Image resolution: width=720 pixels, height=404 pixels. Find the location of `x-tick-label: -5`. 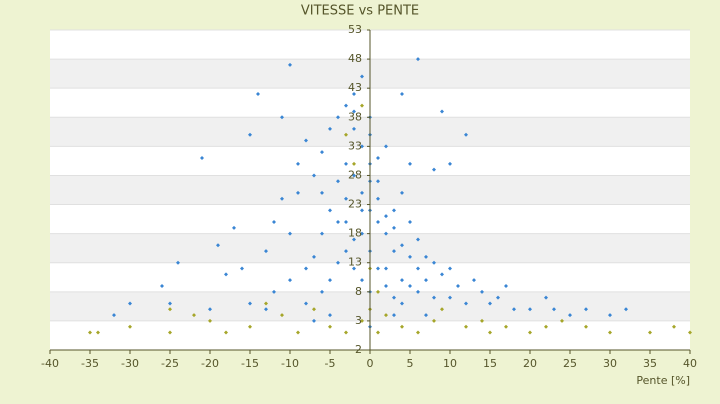

x-tick-label: -5 is located at coordinates (330, 363).